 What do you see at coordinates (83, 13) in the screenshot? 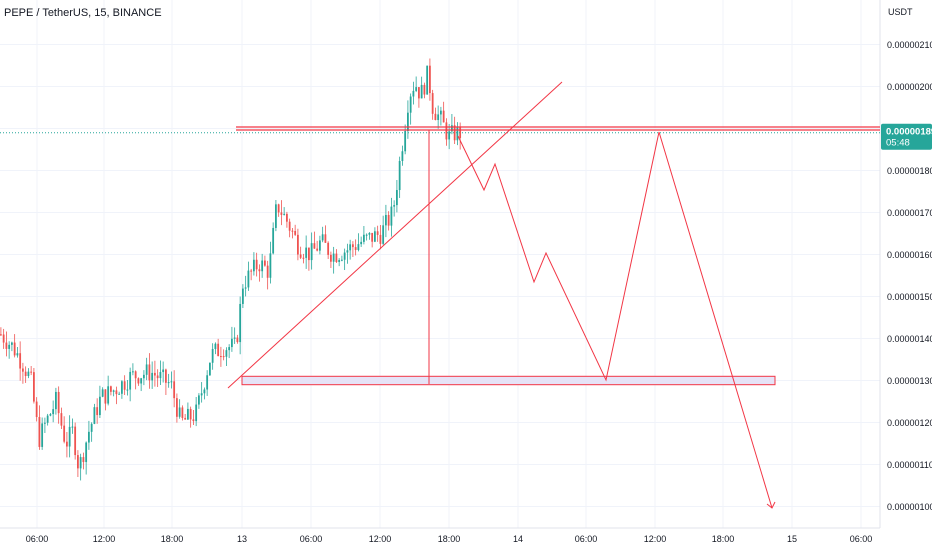
I see `symbol-title: PEPE / TetherUS, 15, BINANCE` at bounding box center [83, 13].